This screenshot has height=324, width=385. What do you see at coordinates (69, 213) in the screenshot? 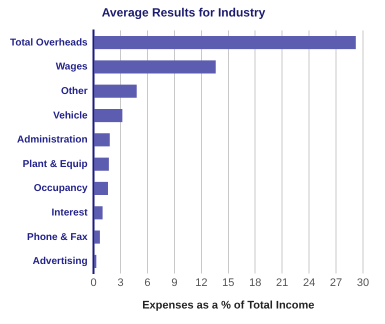
I see `y-tick-label: Interest` at bounding box center [69, 213].